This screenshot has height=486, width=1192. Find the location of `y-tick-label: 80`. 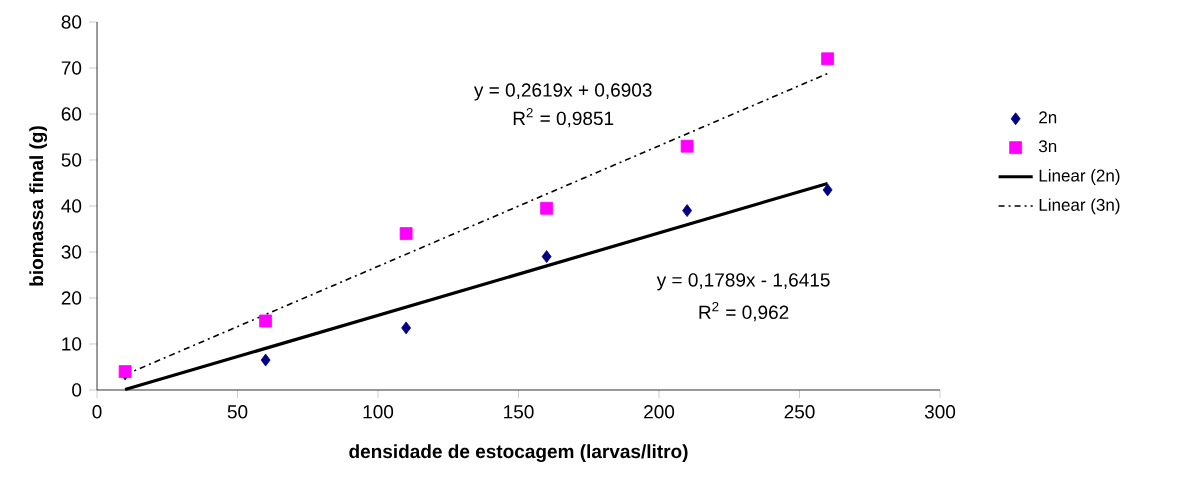

y-tick-label: 80 is located at coordinates (71, 22).